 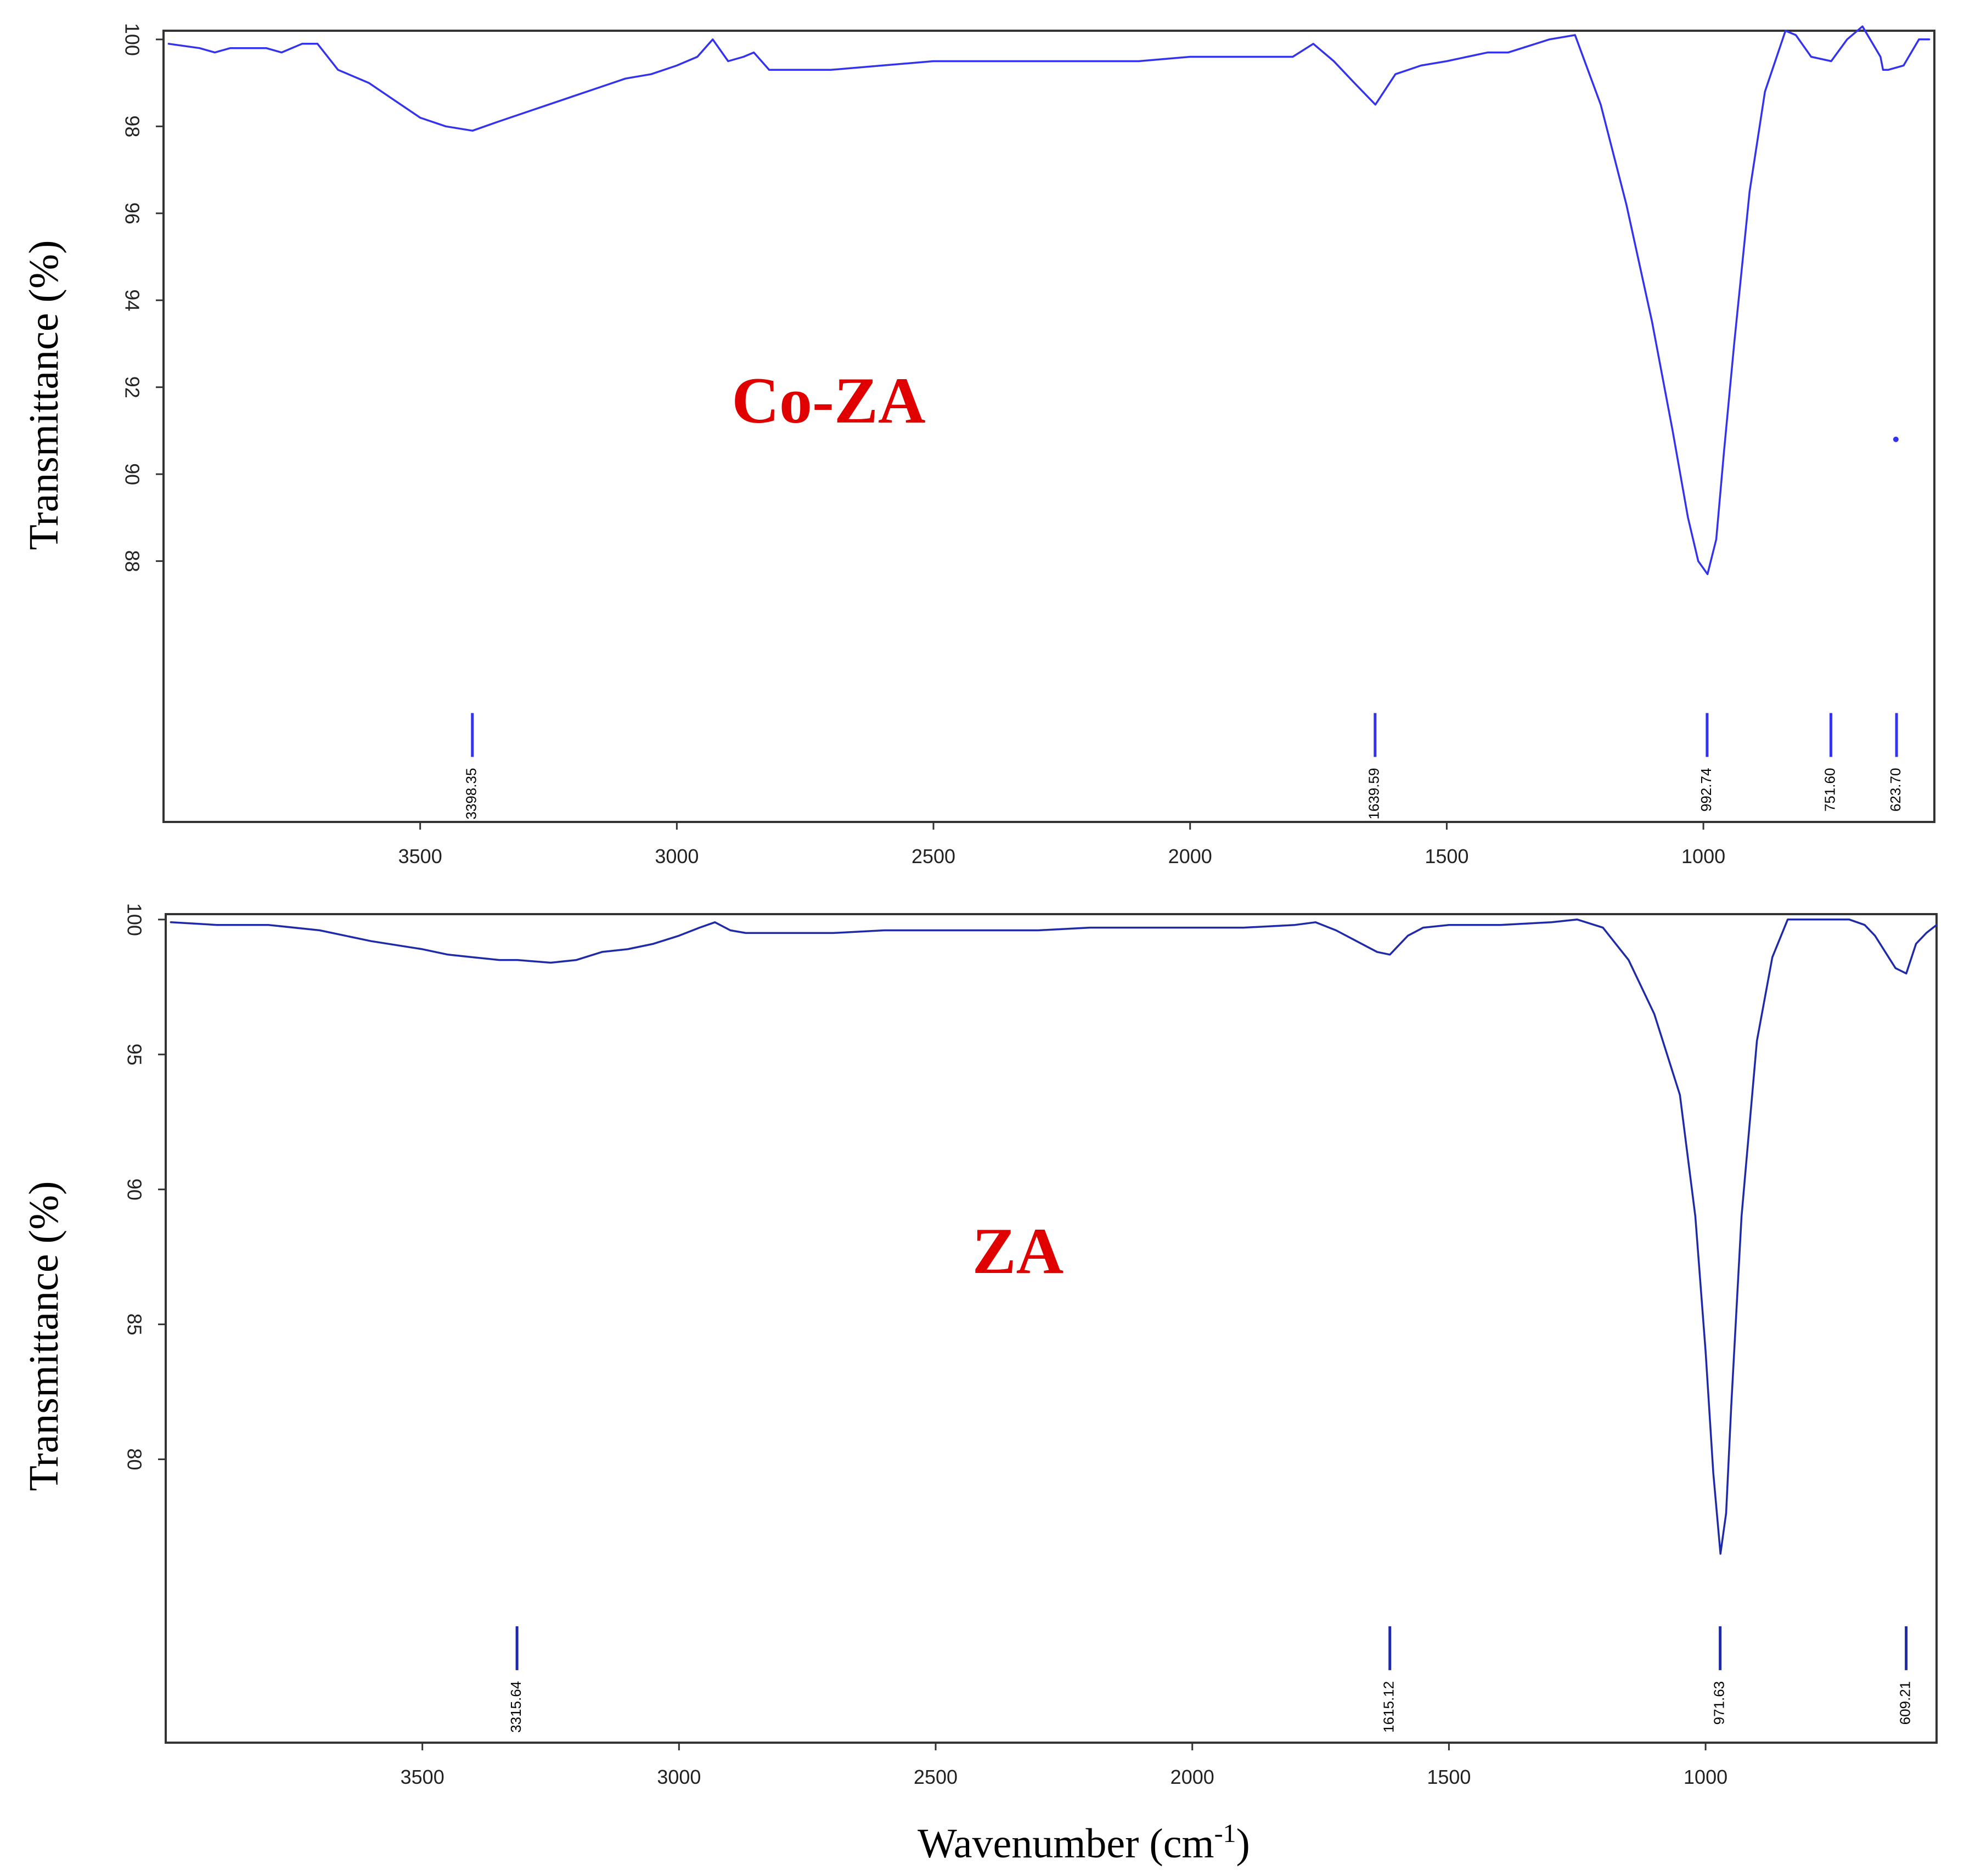 I want to click on za-y-ticks: 80 85 90 95 100, so click(x=144, y=1187).